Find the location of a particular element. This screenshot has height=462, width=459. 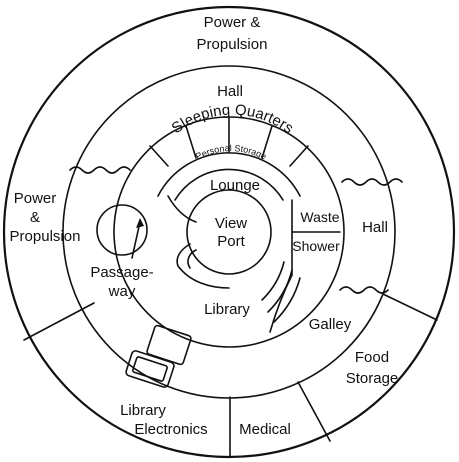

label-hall-right: Hall is located at coordinates (375, 227).